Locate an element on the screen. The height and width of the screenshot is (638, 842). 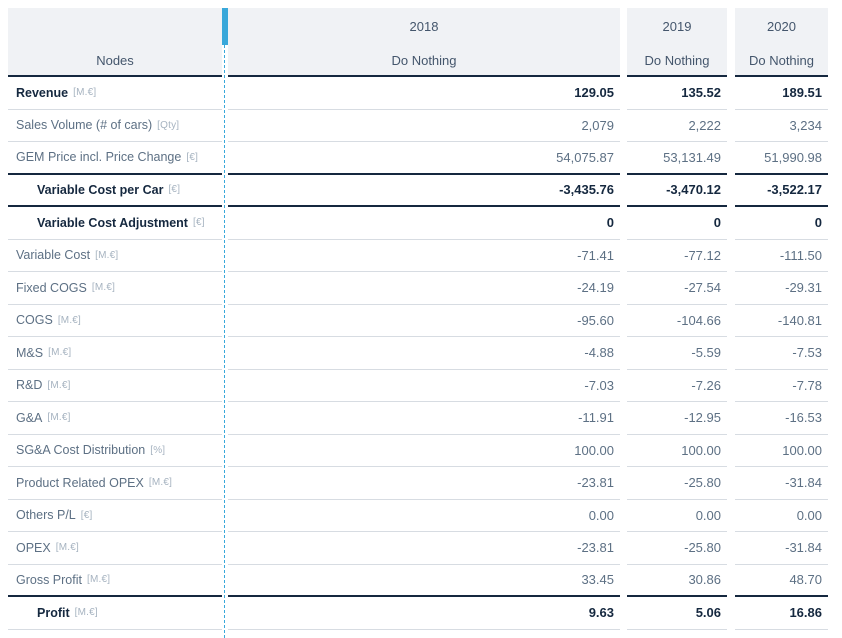
value-cell-2018-variable-cost-per-car: -3,435.76 is located at coordinates (424, 190).